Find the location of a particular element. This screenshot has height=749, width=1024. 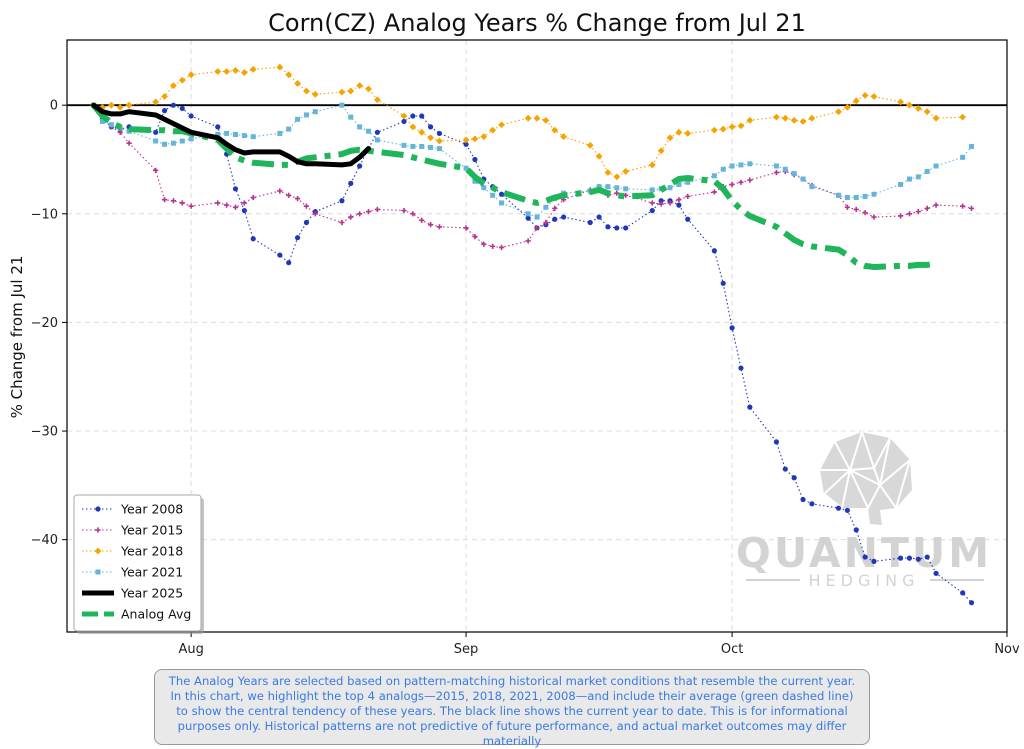

watermark: QUANTUM HEDGING is located at coordinates (862, 509).